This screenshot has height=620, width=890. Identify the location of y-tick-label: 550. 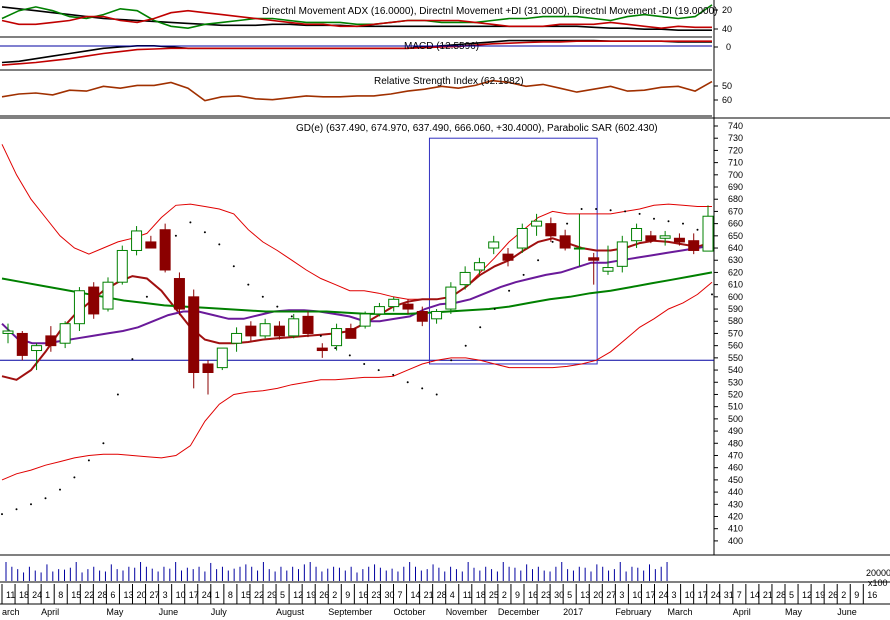
(735, 358).